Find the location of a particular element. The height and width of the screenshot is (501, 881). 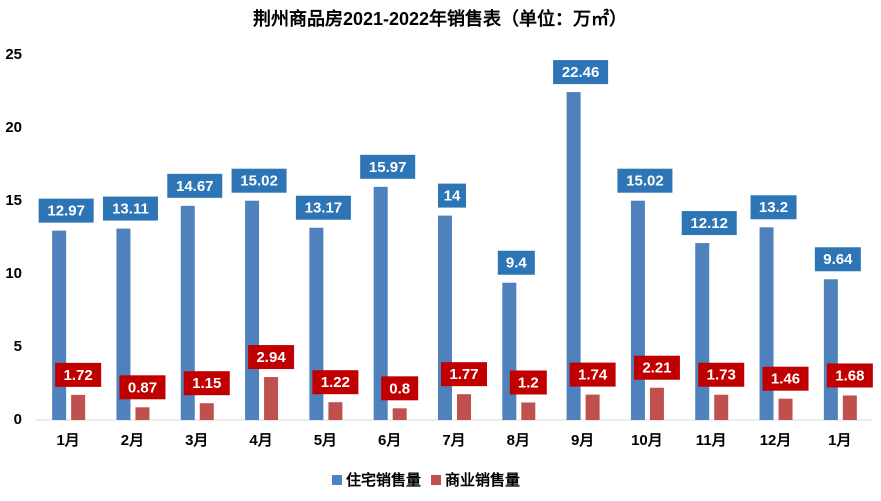

value-label: 12.97 is located at coordinates (66, 211).